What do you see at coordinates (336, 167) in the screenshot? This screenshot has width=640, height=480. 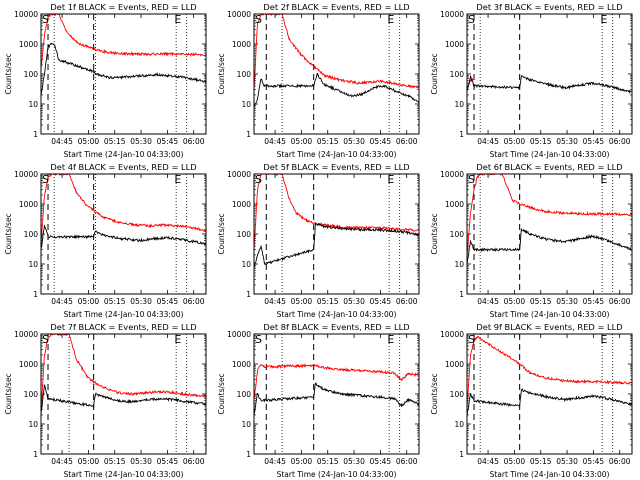 I see `panel-title: Det 5f BLACK = Events, RED = LLD` at bounding box center [336, 167].